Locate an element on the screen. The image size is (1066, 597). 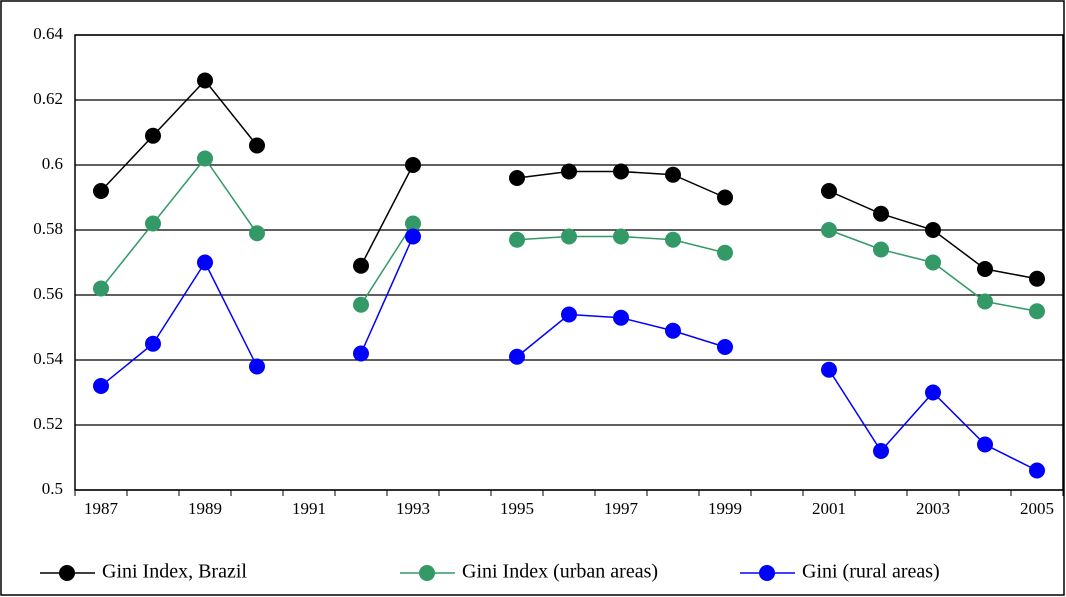
x-tick-label: 1993 is located at coordinates (413, 508).